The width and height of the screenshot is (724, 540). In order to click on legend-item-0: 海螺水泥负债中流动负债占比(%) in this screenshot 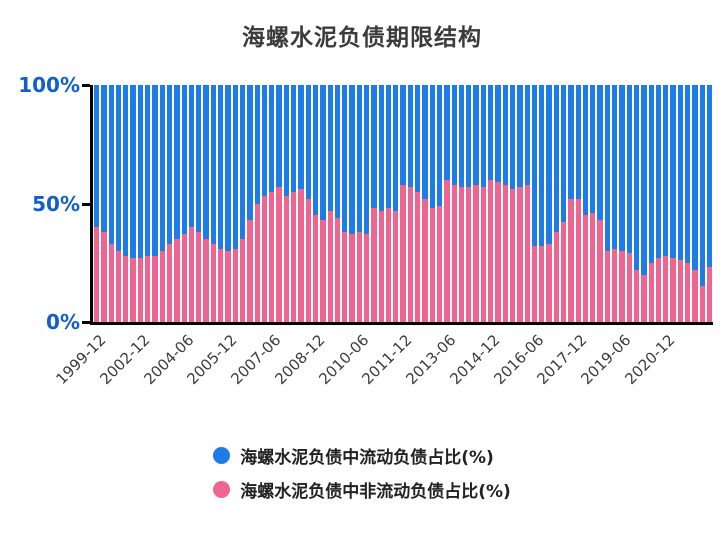, I will do `click(353, 455)`.